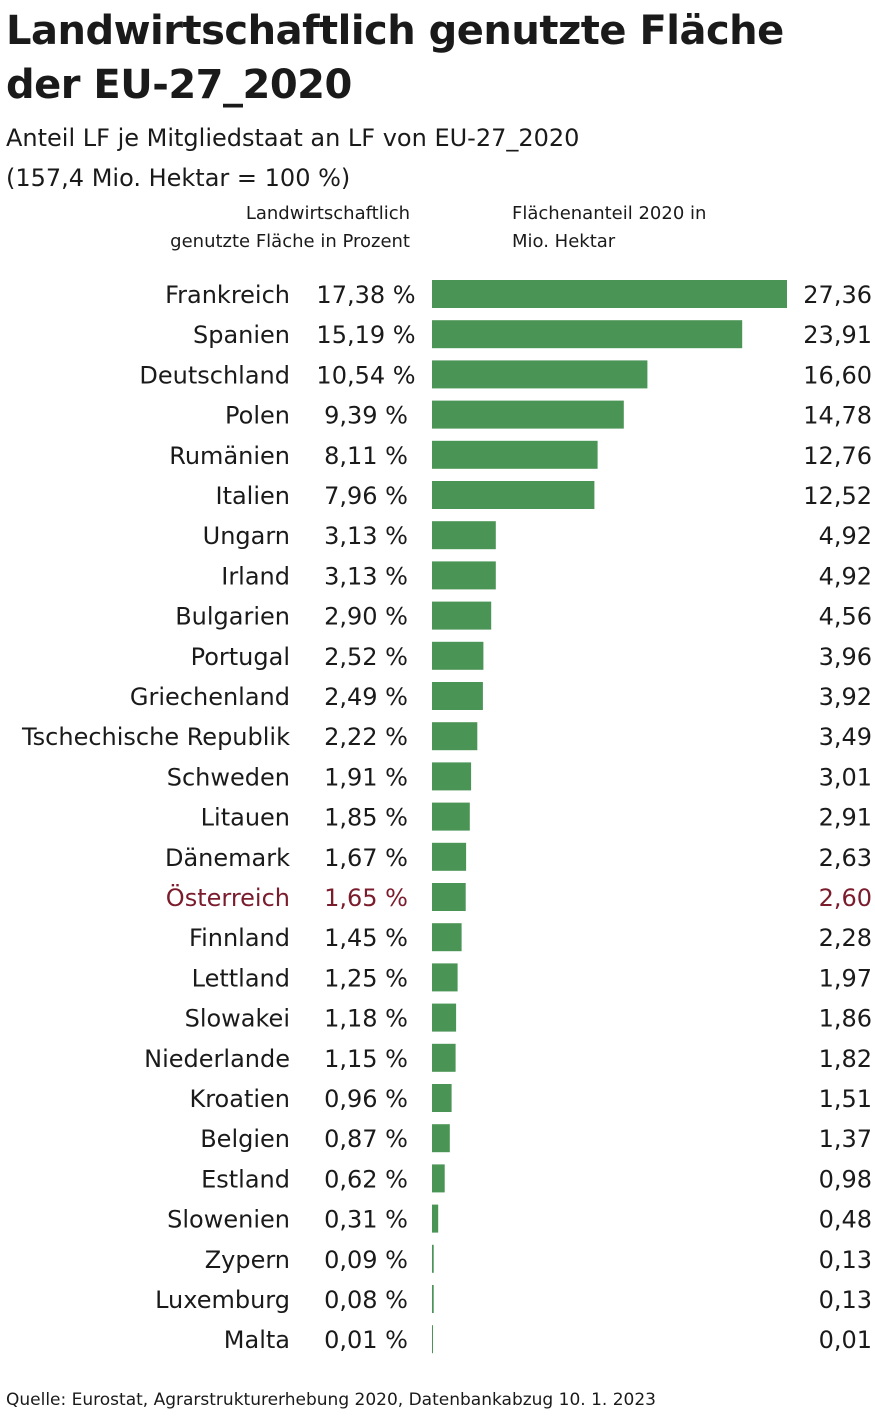 This screenshot has width=875, height=1417. I want to click on category-label-rumaenien: Rumänien, so click(229, 456).